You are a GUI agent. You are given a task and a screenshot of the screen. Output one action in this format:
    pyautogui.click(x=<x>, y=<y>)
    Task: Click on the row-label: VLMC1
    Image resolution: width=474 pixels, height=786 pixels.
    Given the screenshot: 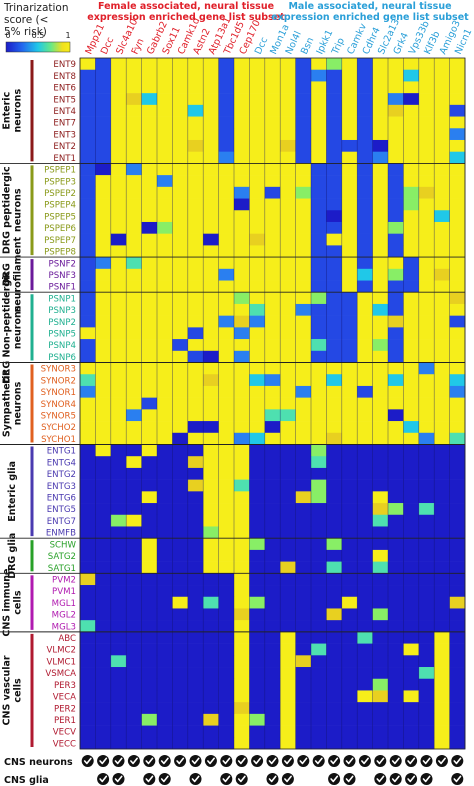 What is the action you would take?
    pyautogui.click(x=61, y=662)
    